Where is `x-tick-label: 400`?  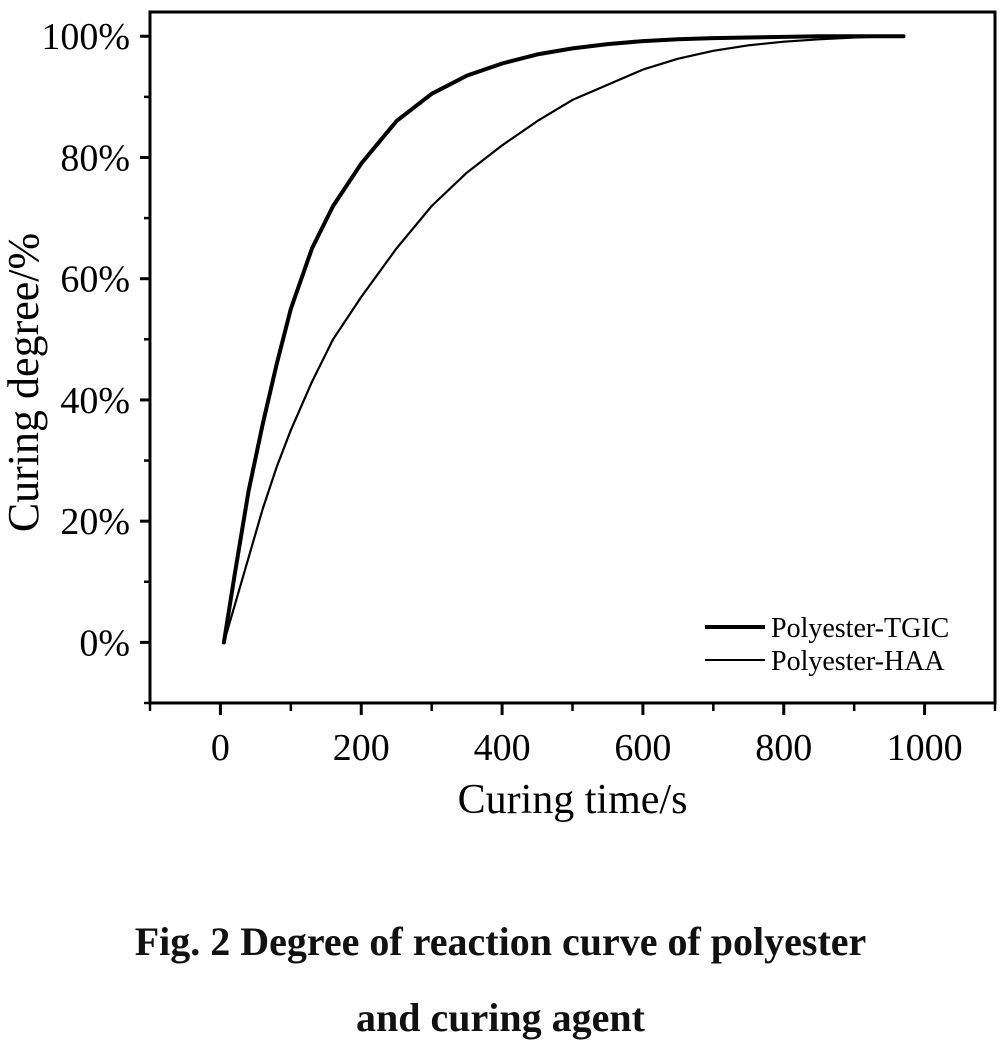
x-tick-label: 400 is located at coordinates (502, 748).